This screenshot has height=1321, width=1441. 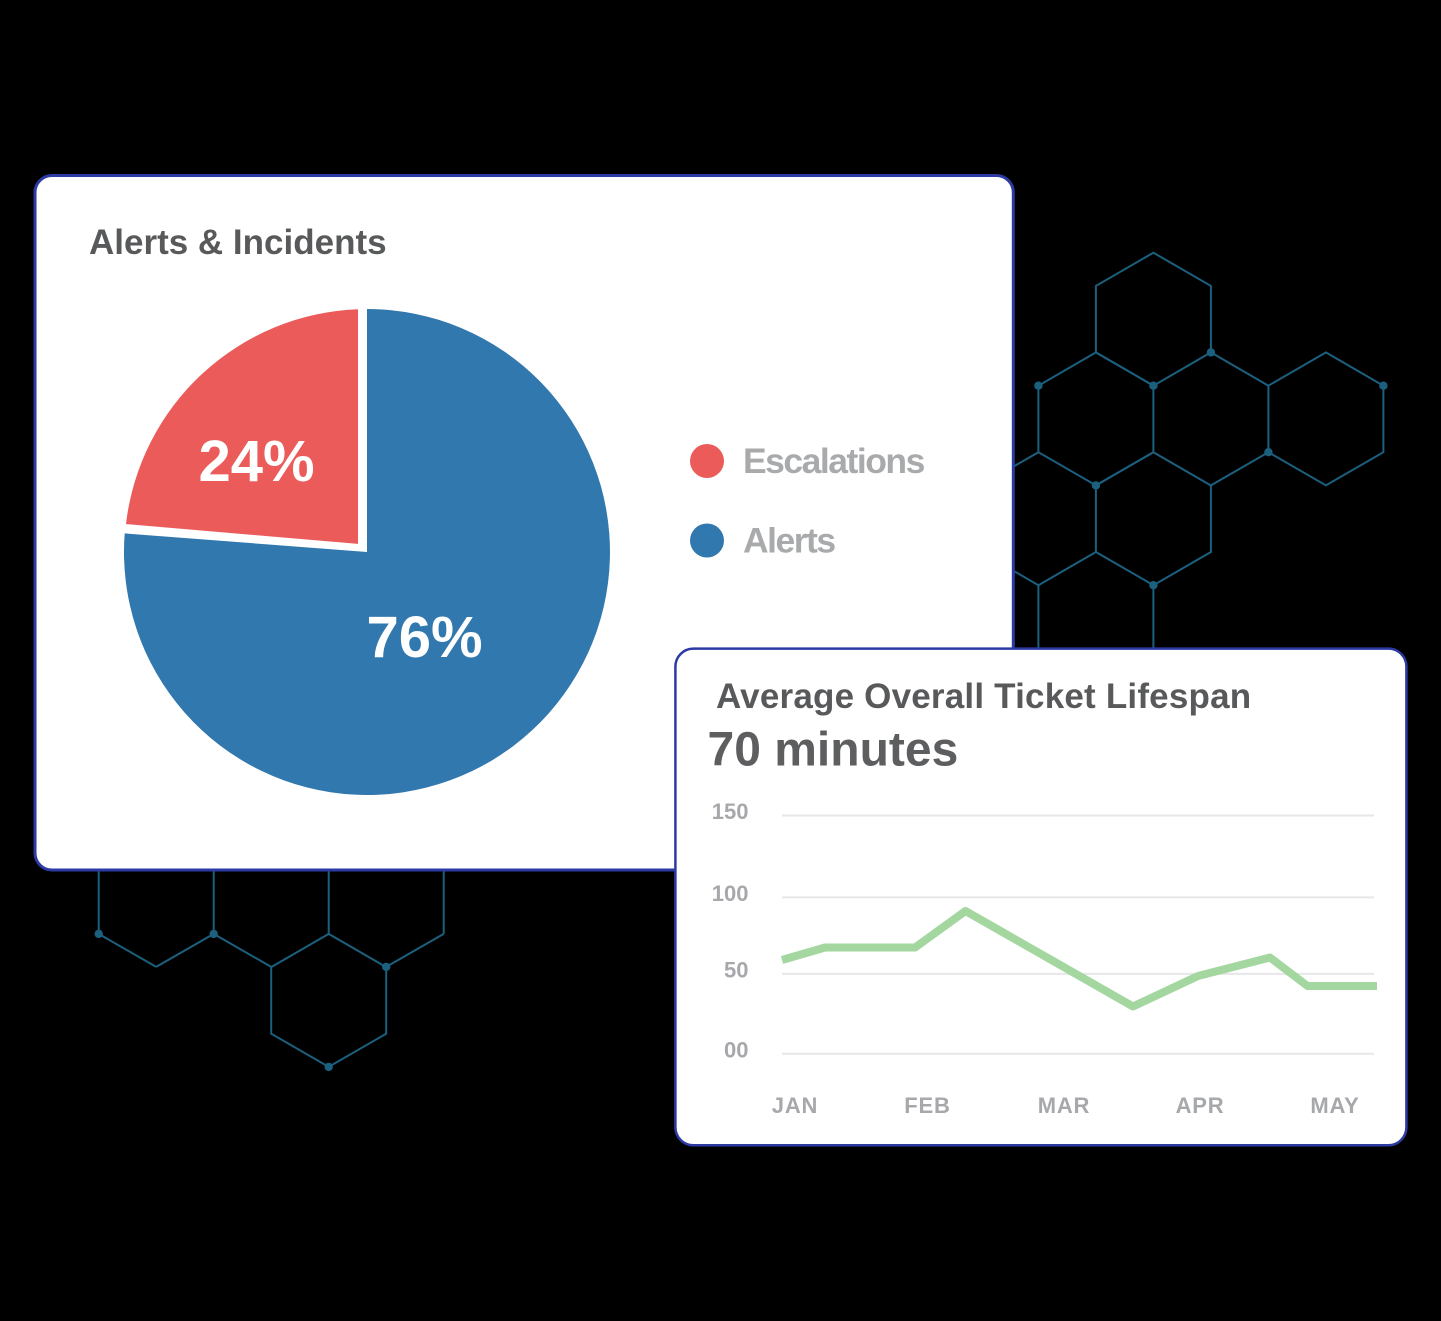 What do you see at coordinates (834, 461) in the screenshot?
I see `svg-text: Escalations` at bounding box center [834, 461].